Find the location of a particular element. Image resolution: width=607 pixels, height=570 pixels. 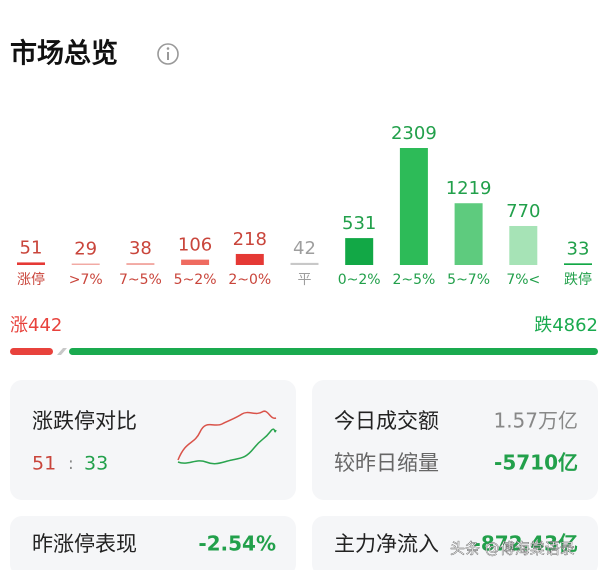

down-bar is located at coordinates (333, 351).